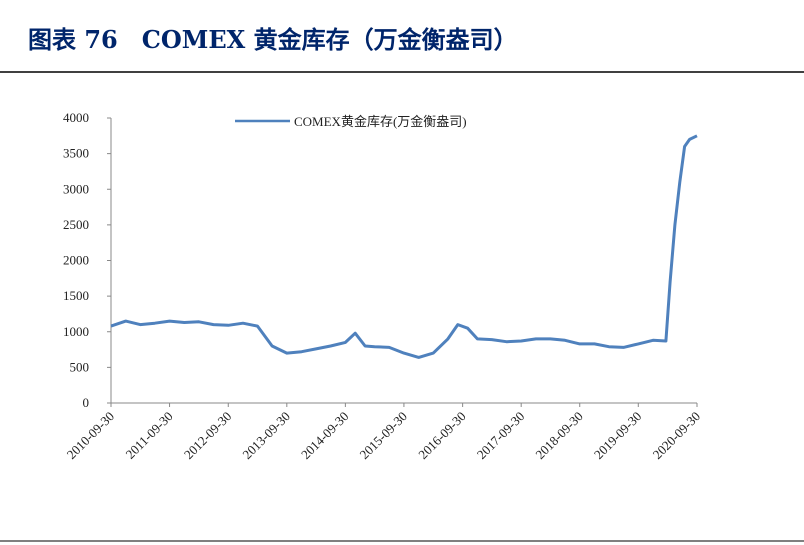 This screenshot has width=804, height=545. Describe the element at coordinates (76, 117) in the screenshot. I see `y-tick-label: 4000` at that location.